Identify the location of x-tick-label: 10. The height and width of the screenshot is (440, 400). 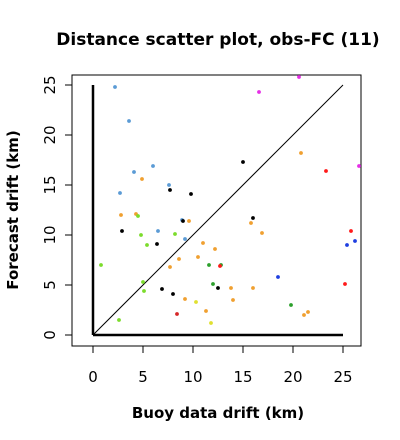
(192, 377).